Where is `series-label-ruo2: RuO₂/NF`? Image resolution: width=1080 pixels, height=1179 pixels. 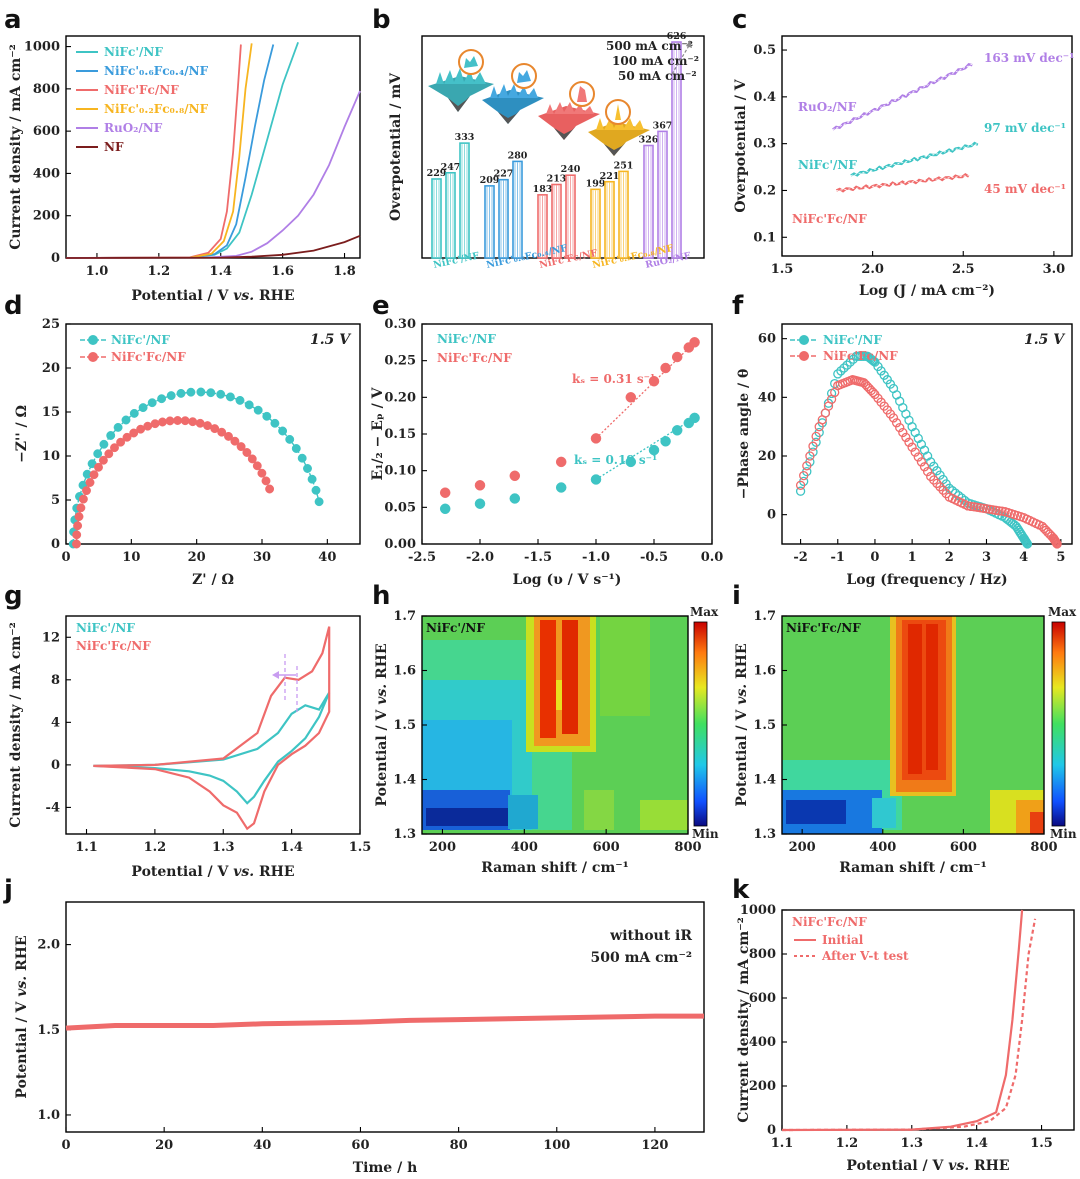 series-label-ruo2: RuO₂/NF is located at coordinates (827, 107).